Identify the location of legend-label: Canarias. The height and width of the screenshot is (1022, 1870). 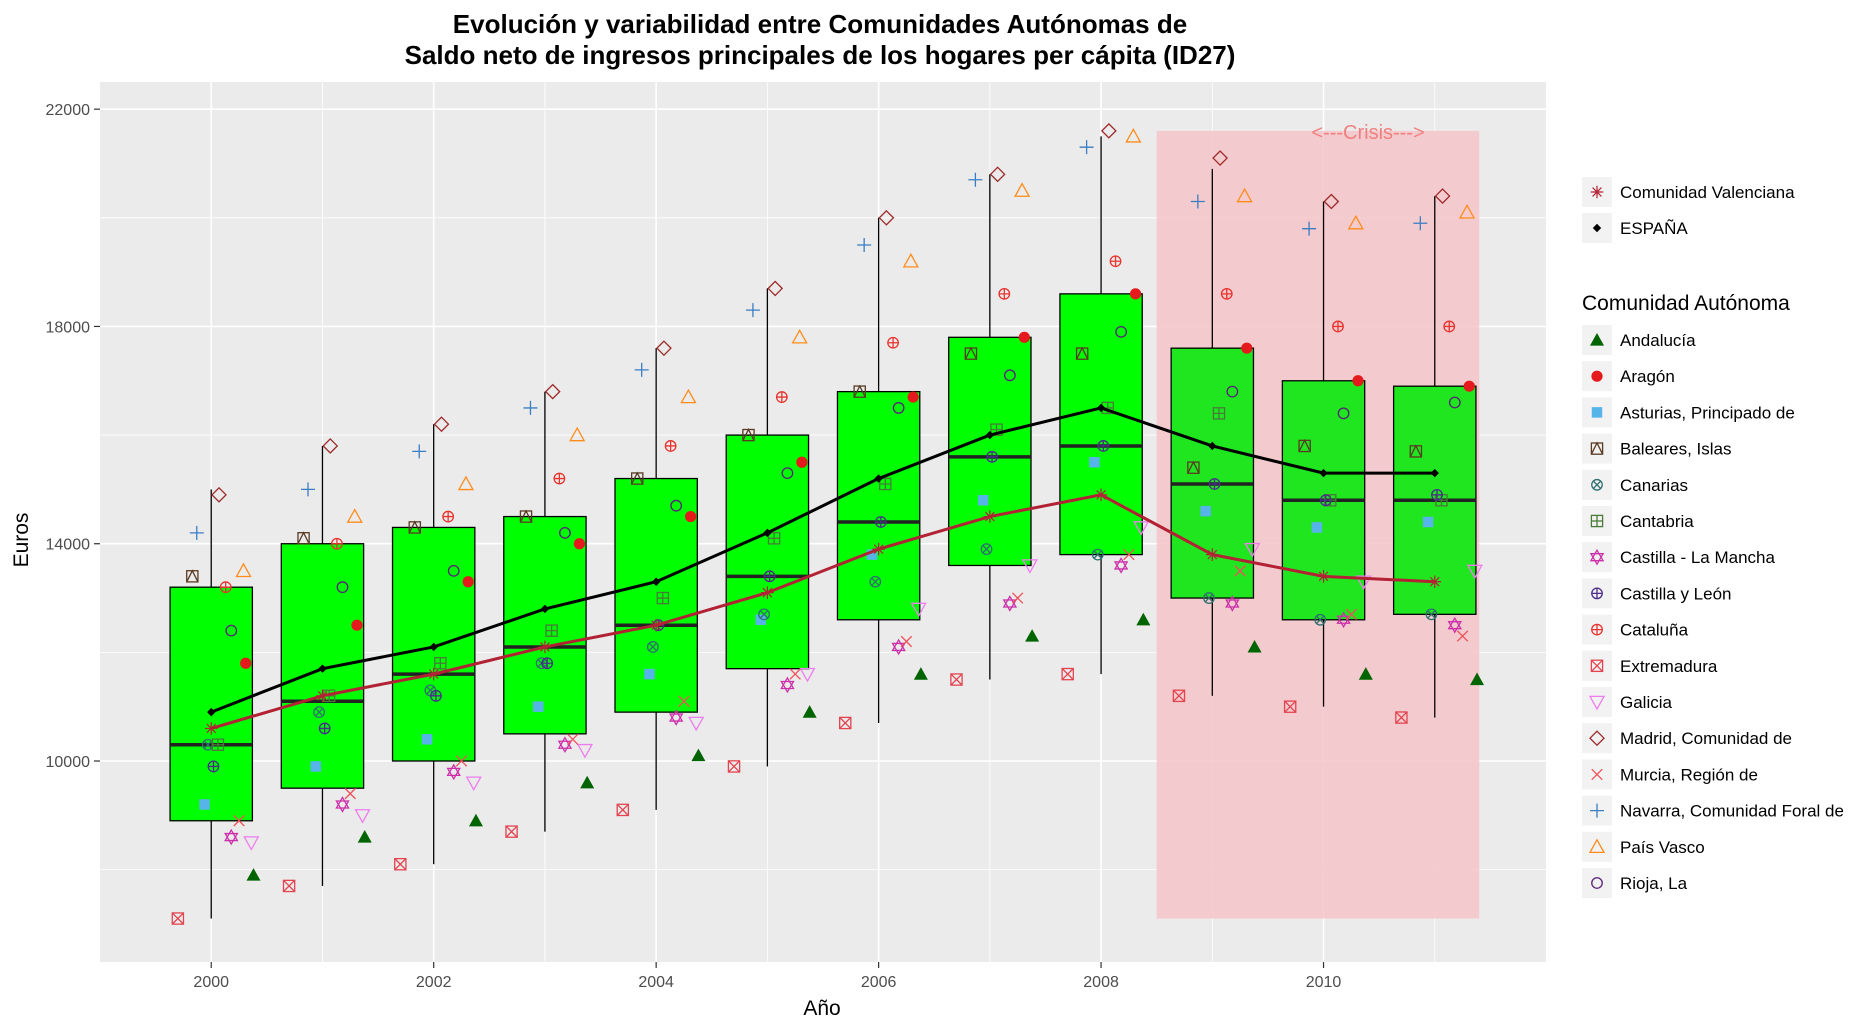
(1654, 485).